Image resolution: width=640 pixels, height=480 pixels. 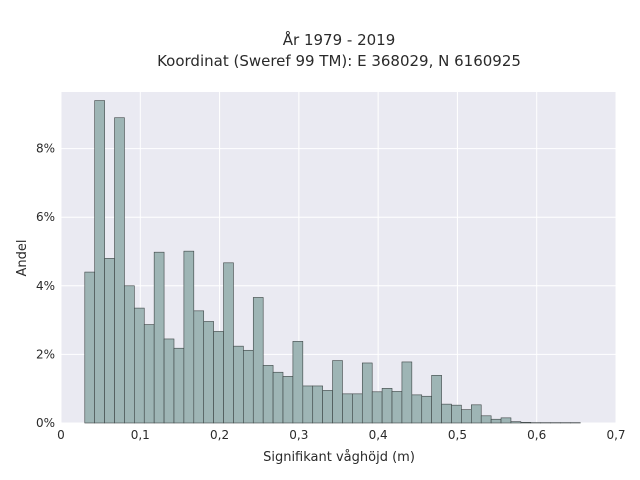 What do you see at coordinates (45, 354) in the screenshot?
I see `y-tick-label: 2%` at bounding box center [45, 354].